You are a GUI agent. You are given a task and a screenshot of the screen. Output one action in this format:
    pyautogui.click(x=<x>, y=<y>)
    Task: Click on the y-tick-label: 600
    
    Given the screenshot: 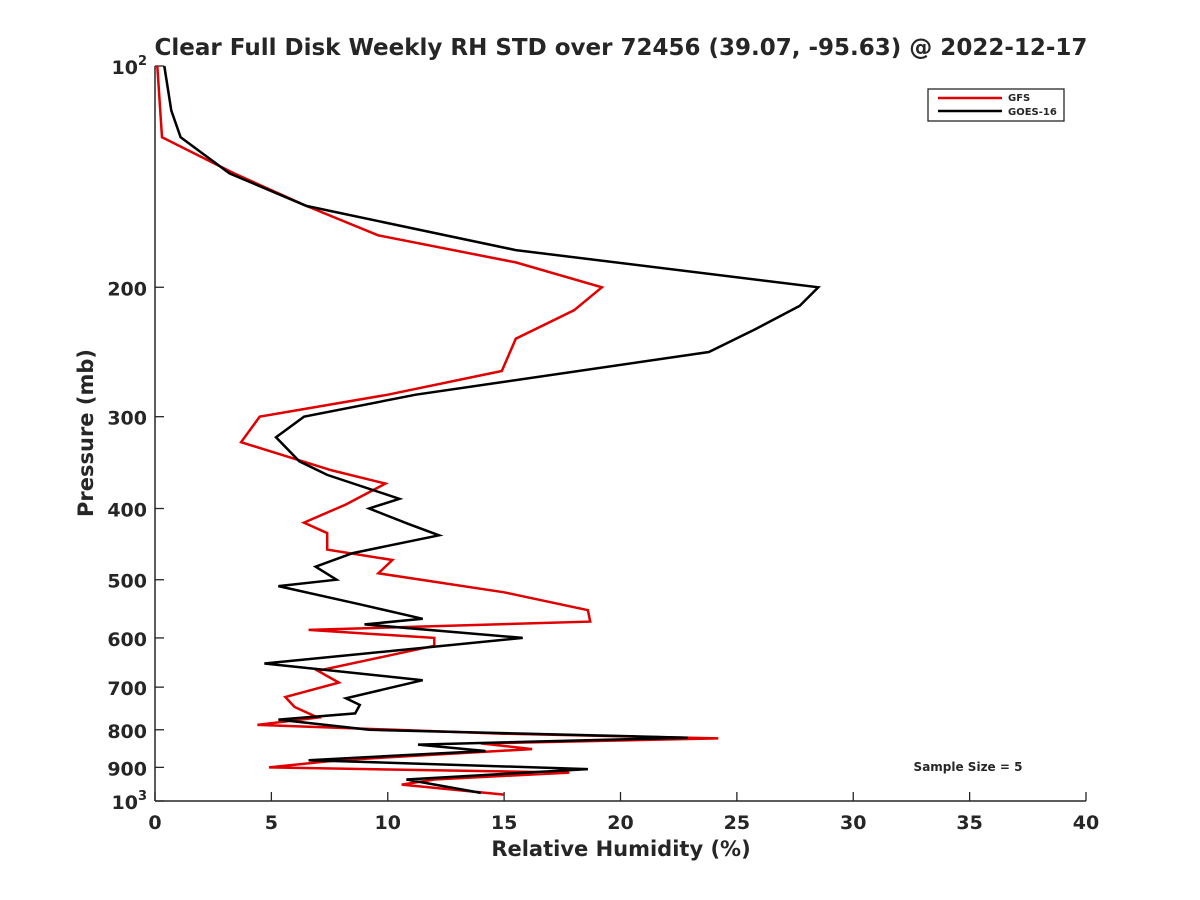 What is the action you would take?
    pyautogui.click(x=127, y=640)
    